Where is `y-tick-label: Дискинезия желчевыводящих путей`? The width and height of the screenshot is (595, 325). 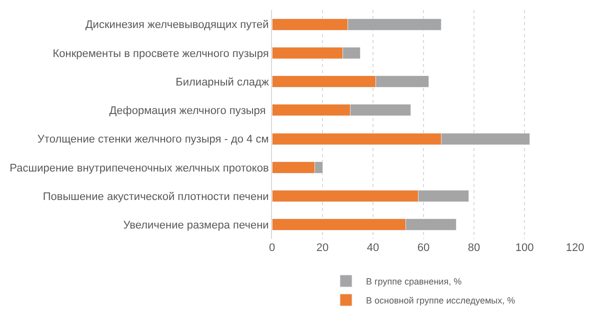
y-tick-label: Дискинезия желчевыводящих путей is located at coordinates (177, 25).